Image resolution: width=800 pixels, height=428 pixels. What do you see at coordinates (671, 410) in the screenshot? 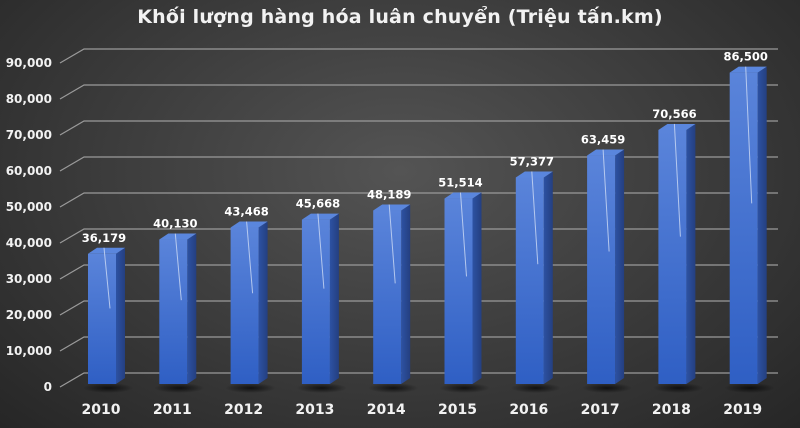
I see `x-tick-label: 2018` at bounding box center [671, 410].